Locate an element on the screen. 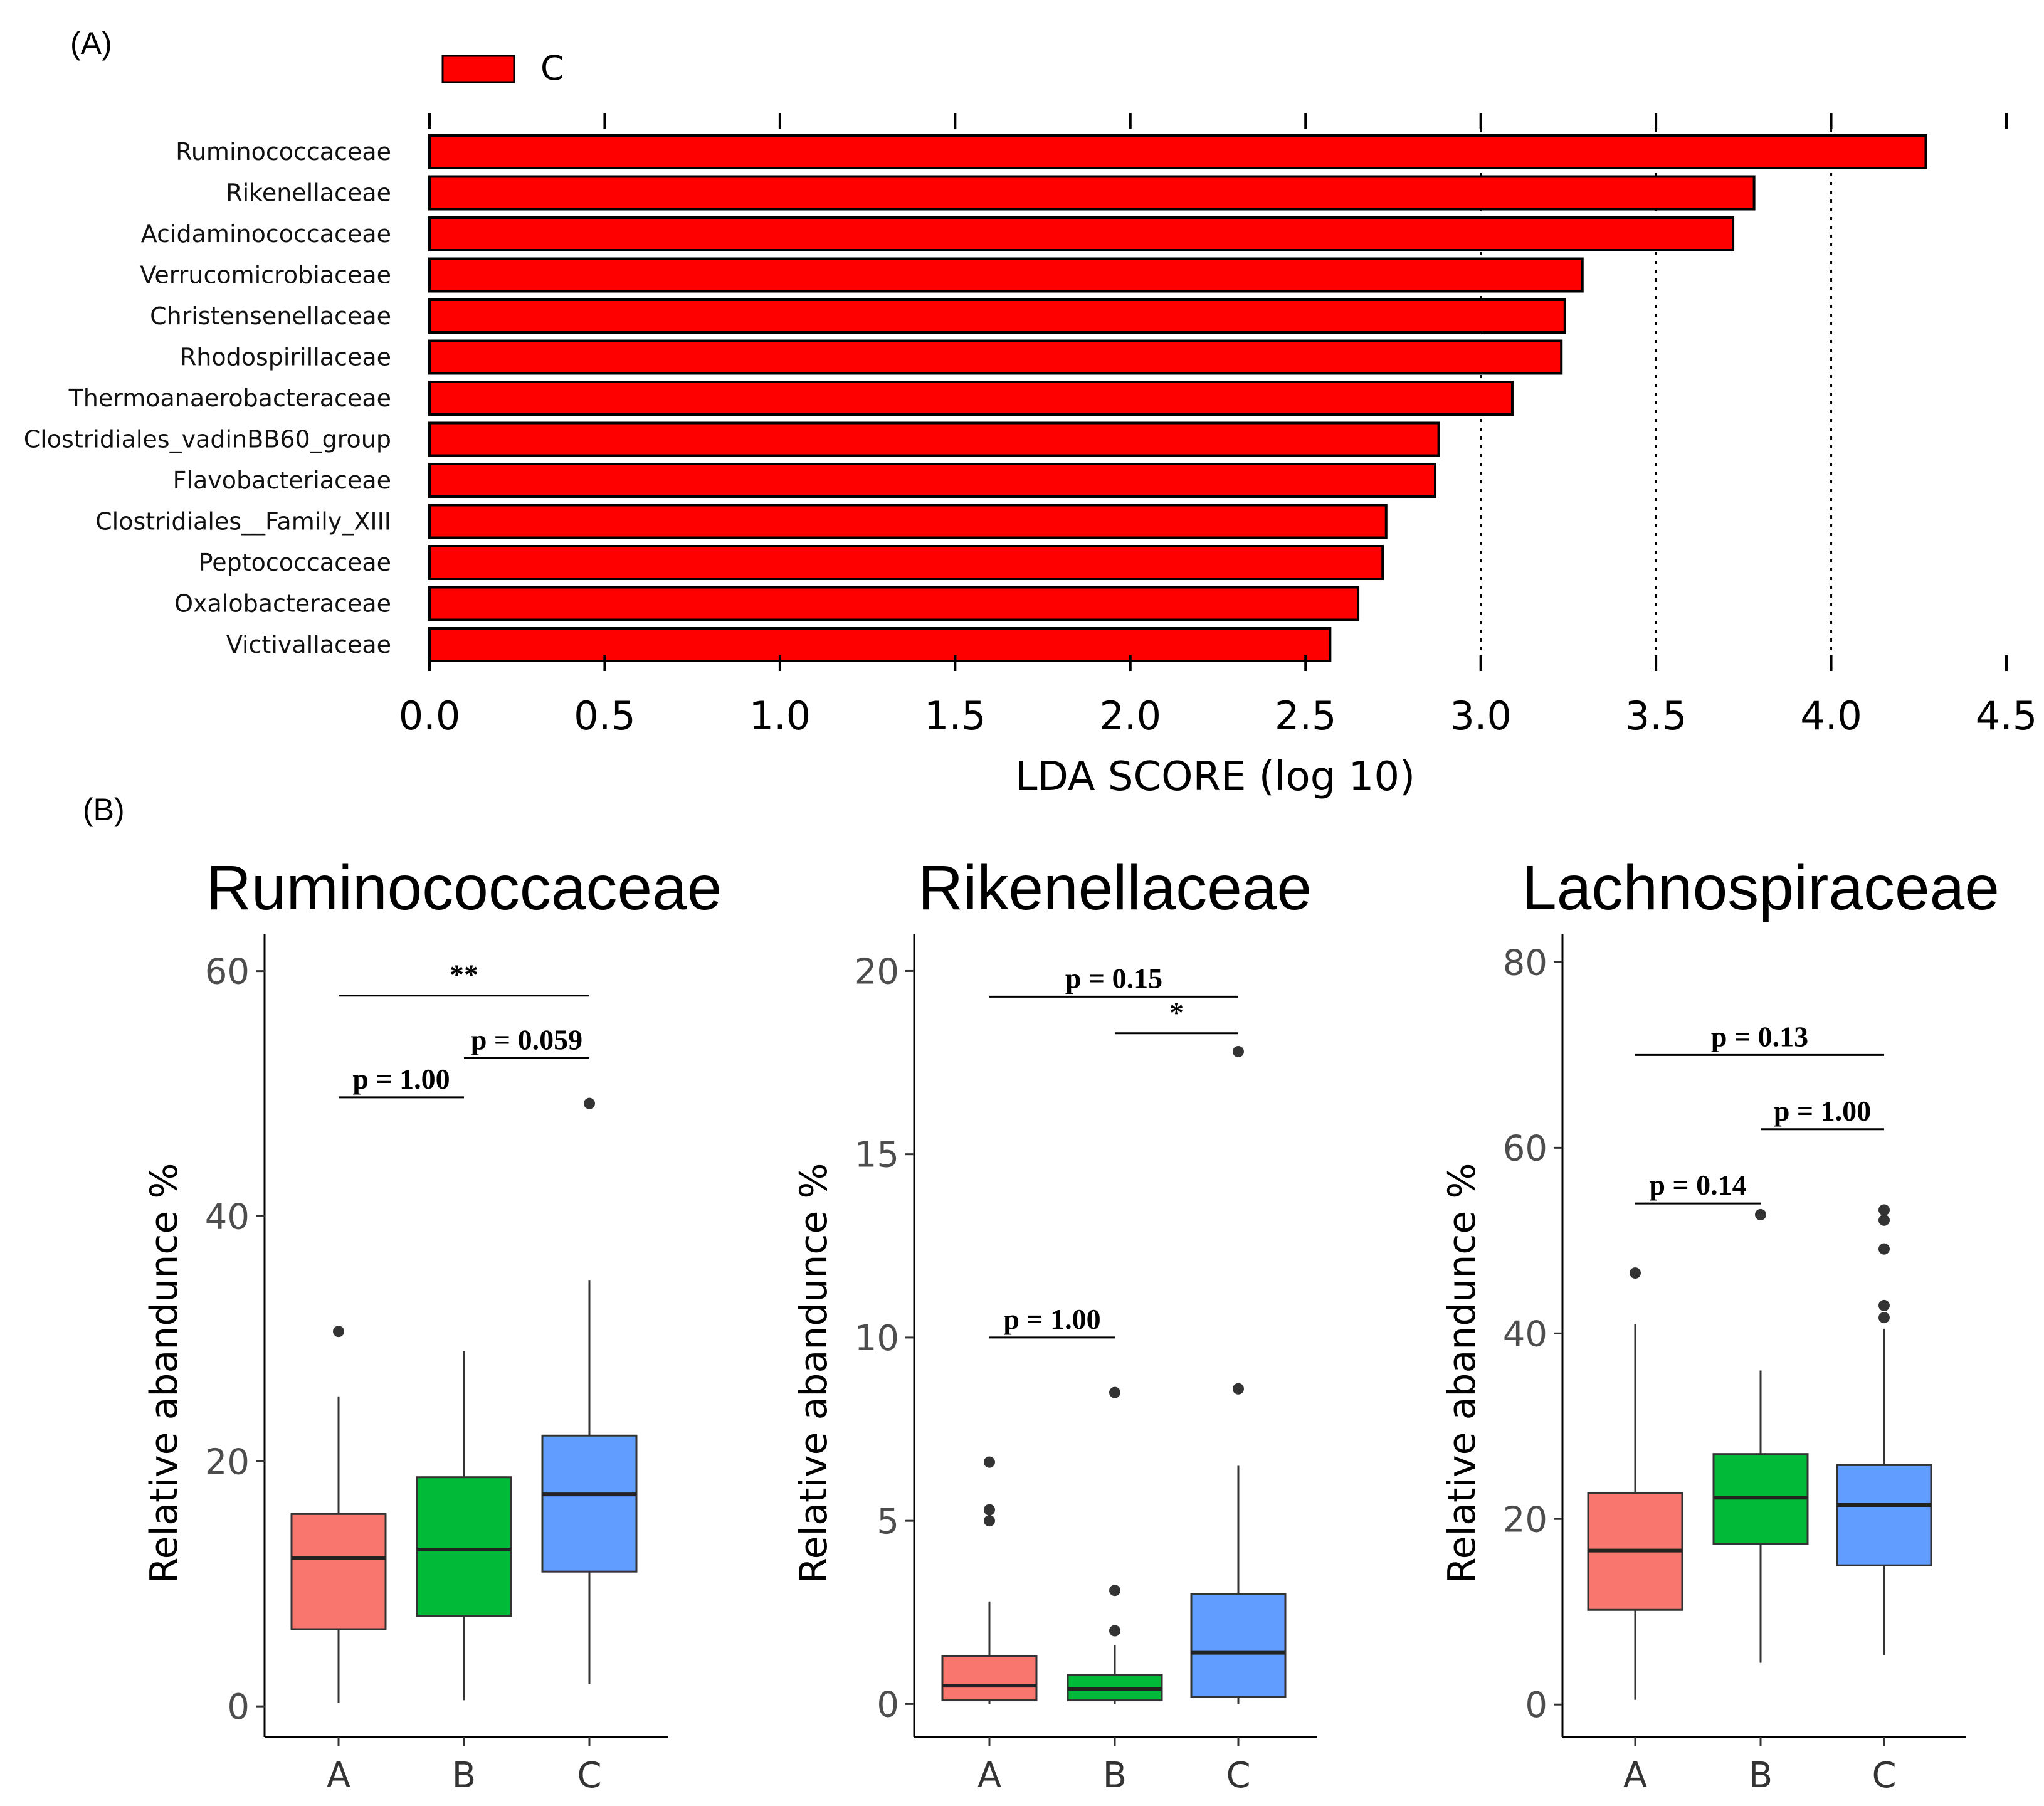 This screenshot has width=2044, height=1806. comparison-label: * is located at coordinates (1176, 1012).